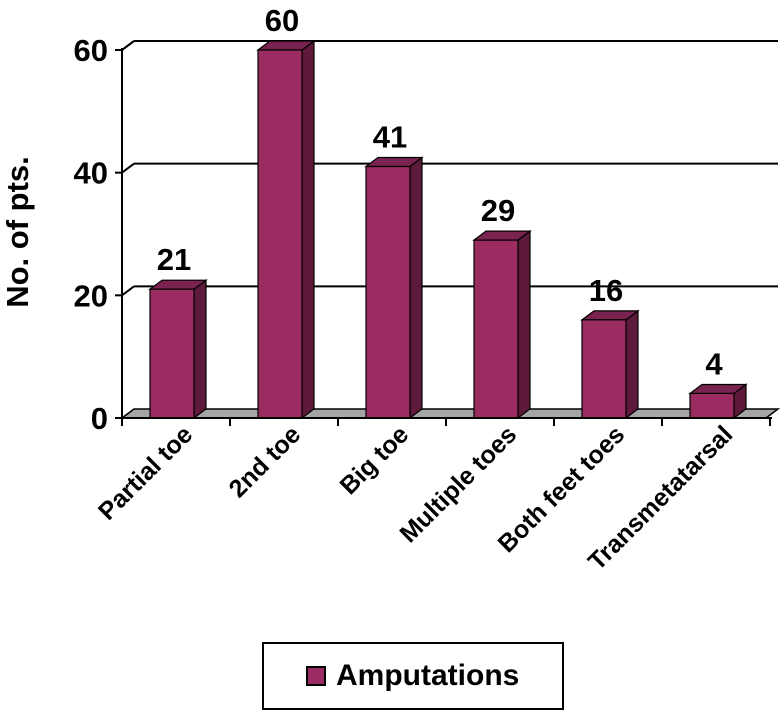 The height and width of the screenshot is (717, 784). Describe the element at coordinates (91, 173) in the screenshot. I see `y-tick-label: 40` at that location.